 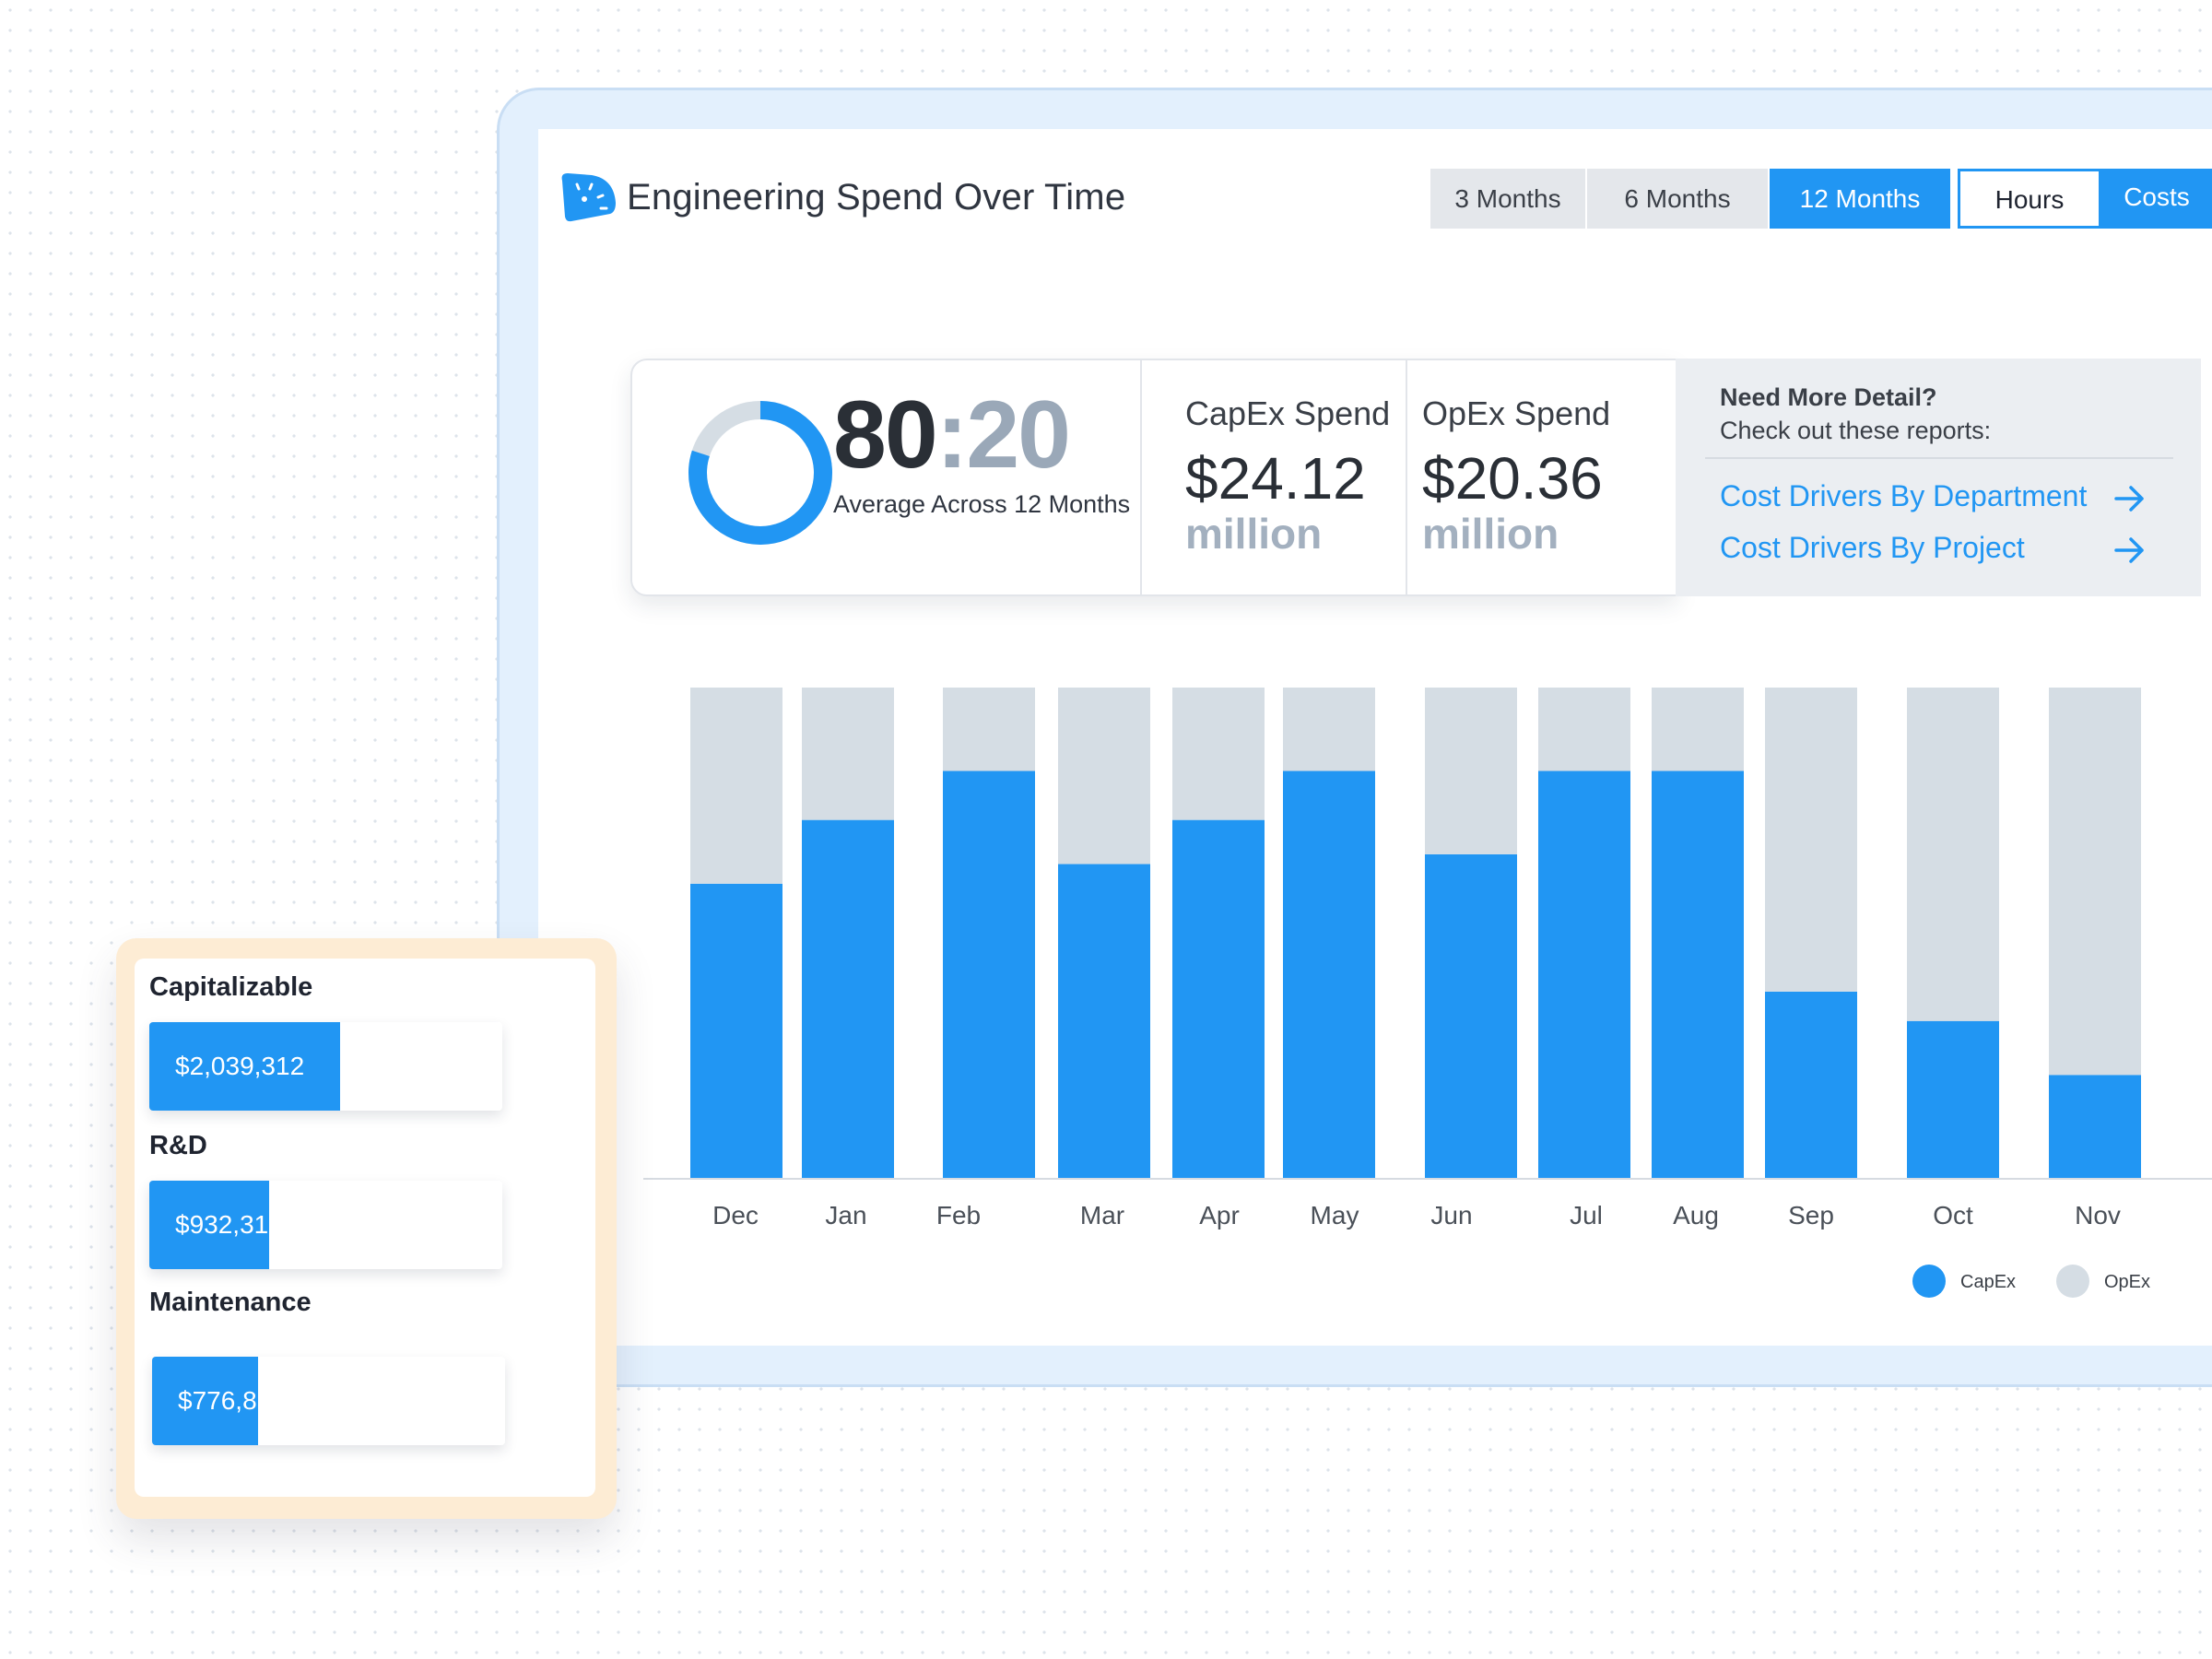 What do you see at coordinates (1938, 477) in the screenshot?
I see `detail-panel` at bounding box center [1938, 477].